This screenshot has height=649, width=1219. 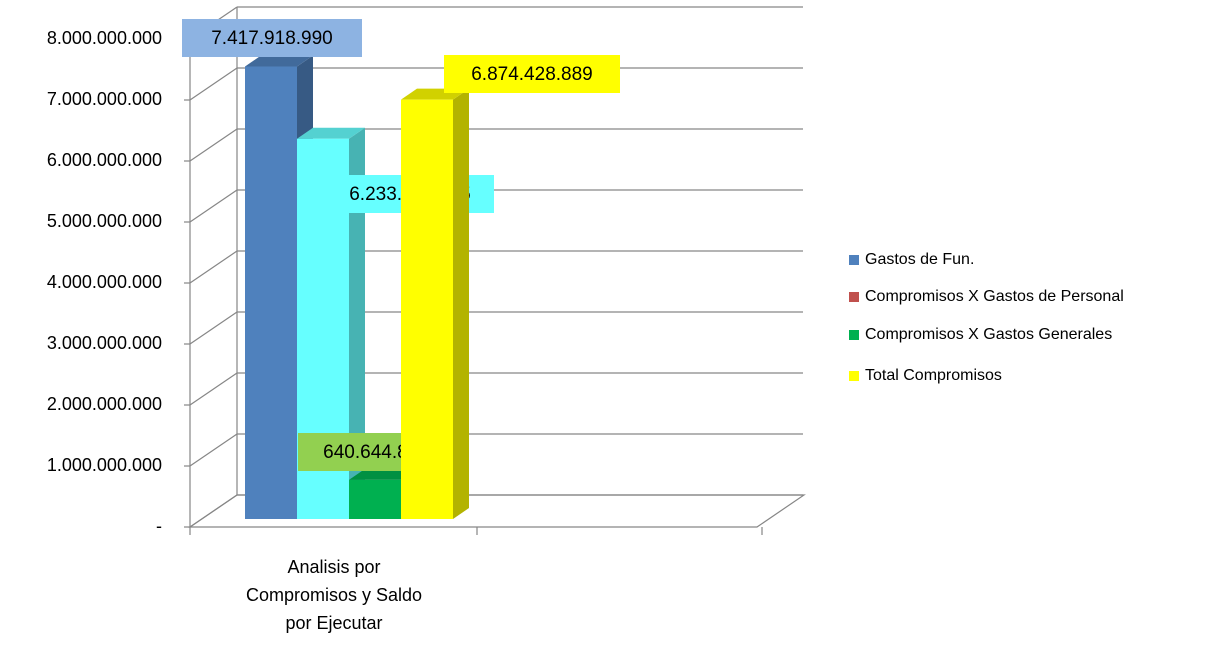 I want to click on y-tick-label: 1.000.000.000, so click(x=104, y=465).